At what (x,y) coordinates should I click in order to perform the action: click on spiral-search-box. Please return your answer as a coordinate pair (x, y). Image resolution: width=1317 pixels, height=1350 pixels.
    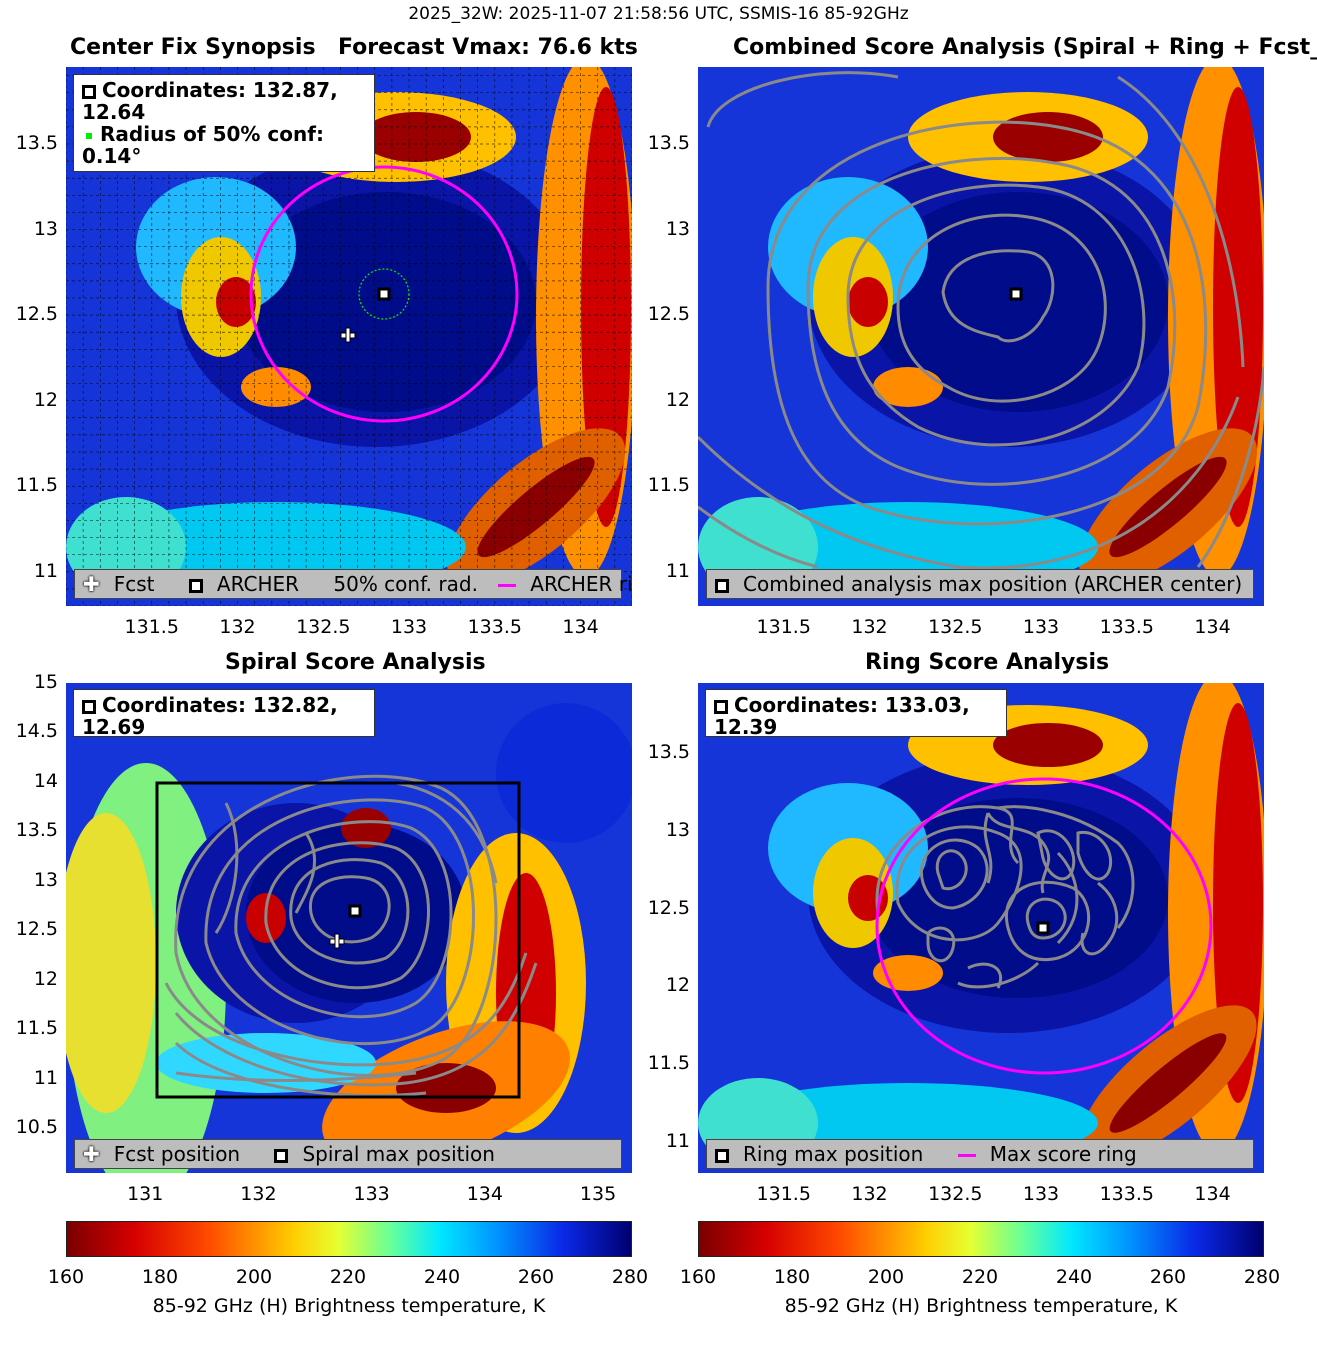
    Looking at the image, I should click on (338, 940).